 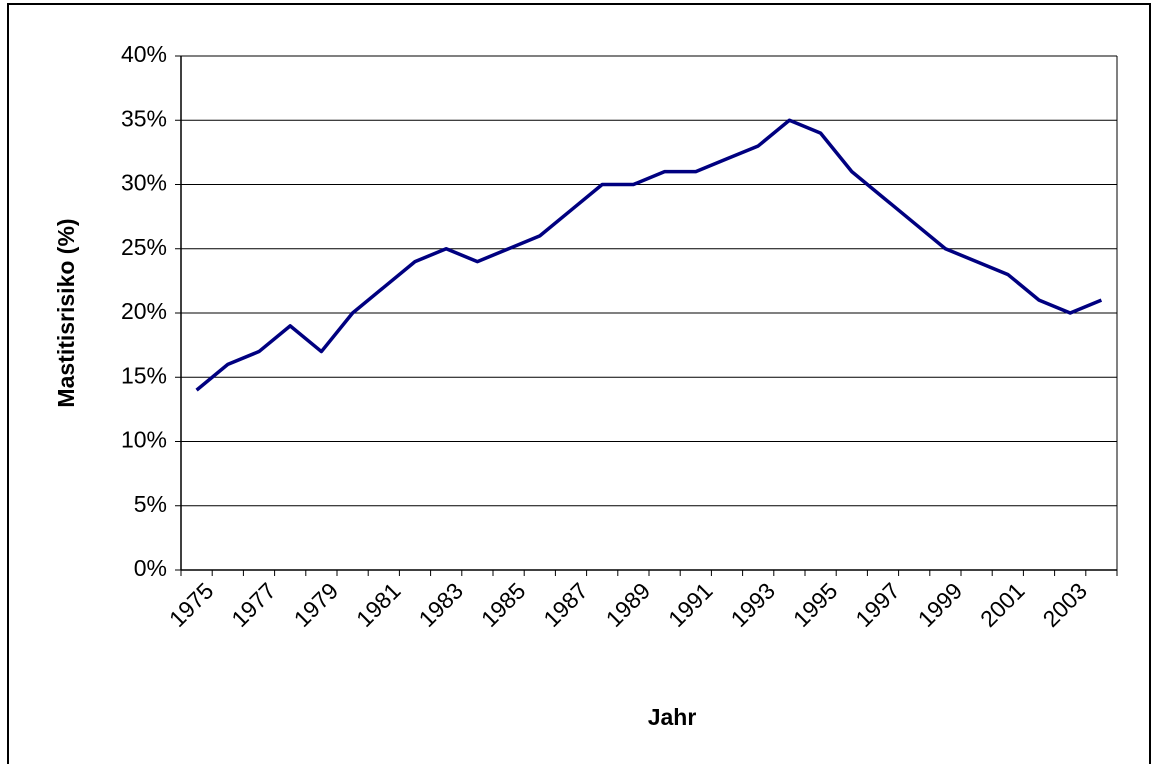 I want to click on y-tick-label: 30%, so click(x=144, y=183).